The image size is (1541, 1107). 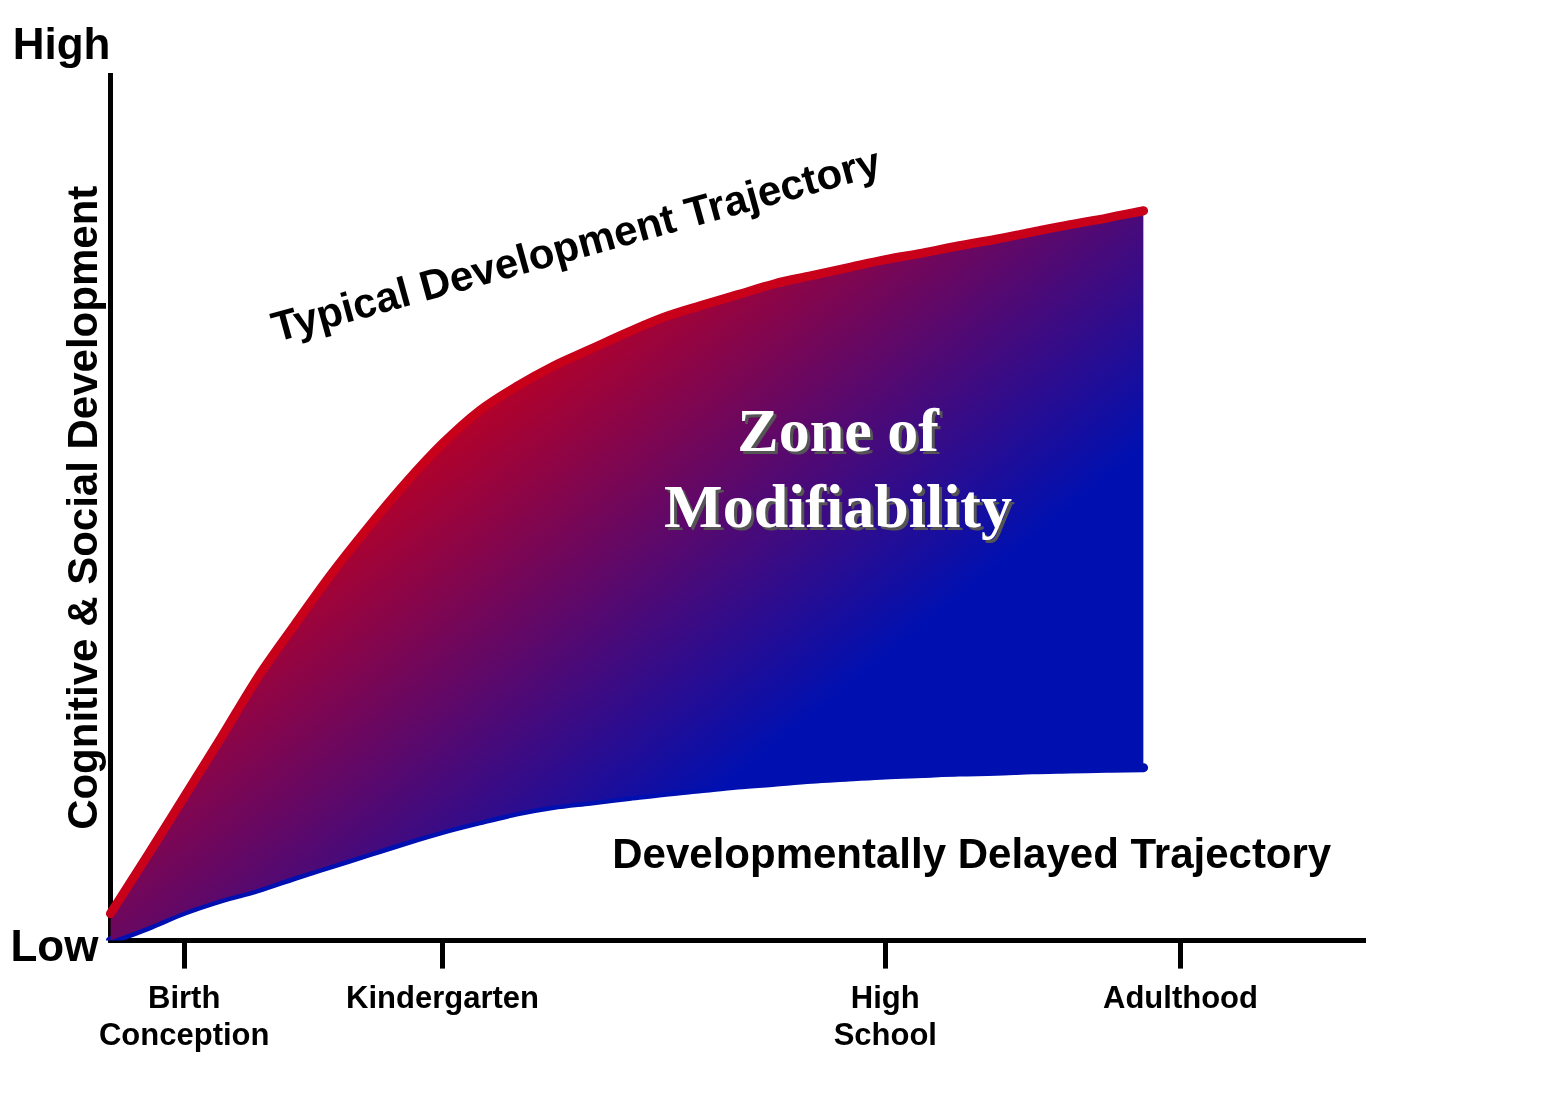 I want to click on x-tick-label: High School, so click(x=885, y=1015).